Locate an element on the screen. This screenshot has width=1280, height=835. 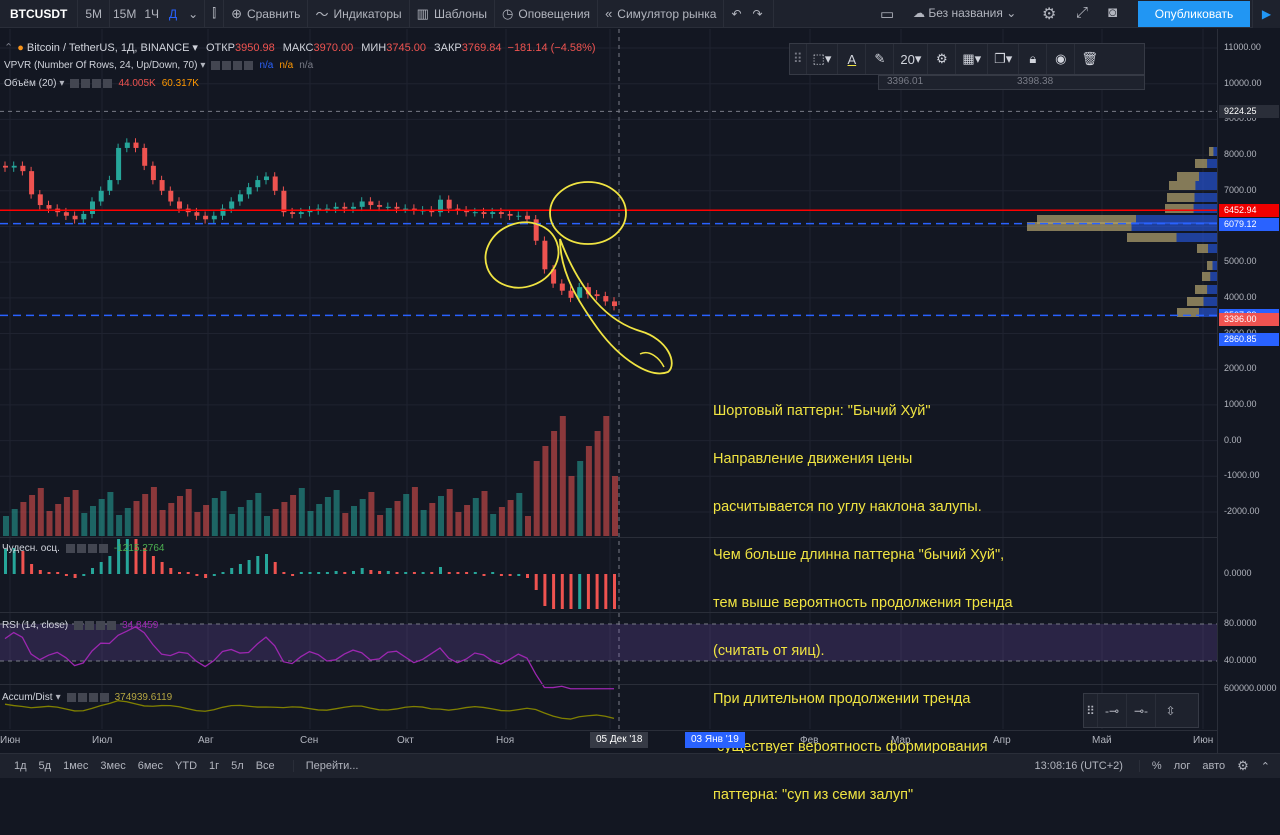
range-1m: 1мес is located at coordinates (76, 766).